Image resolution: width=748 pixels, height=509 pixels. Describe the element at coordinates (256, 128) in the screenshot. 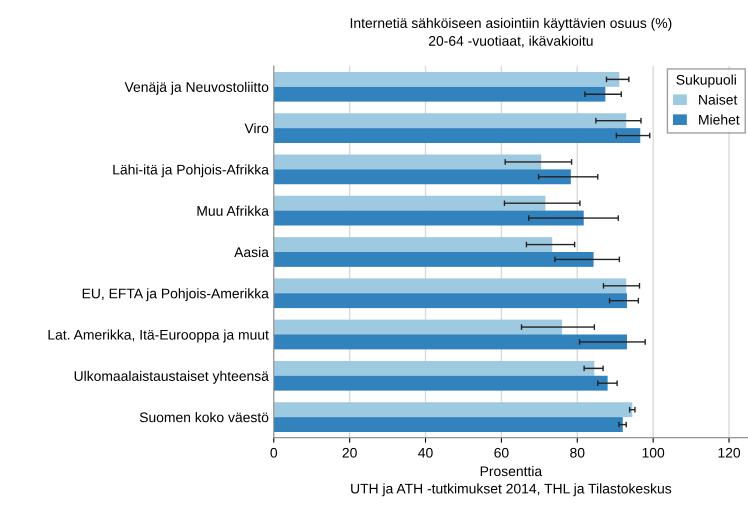

I see `y-tick-label: Viro` at that location.